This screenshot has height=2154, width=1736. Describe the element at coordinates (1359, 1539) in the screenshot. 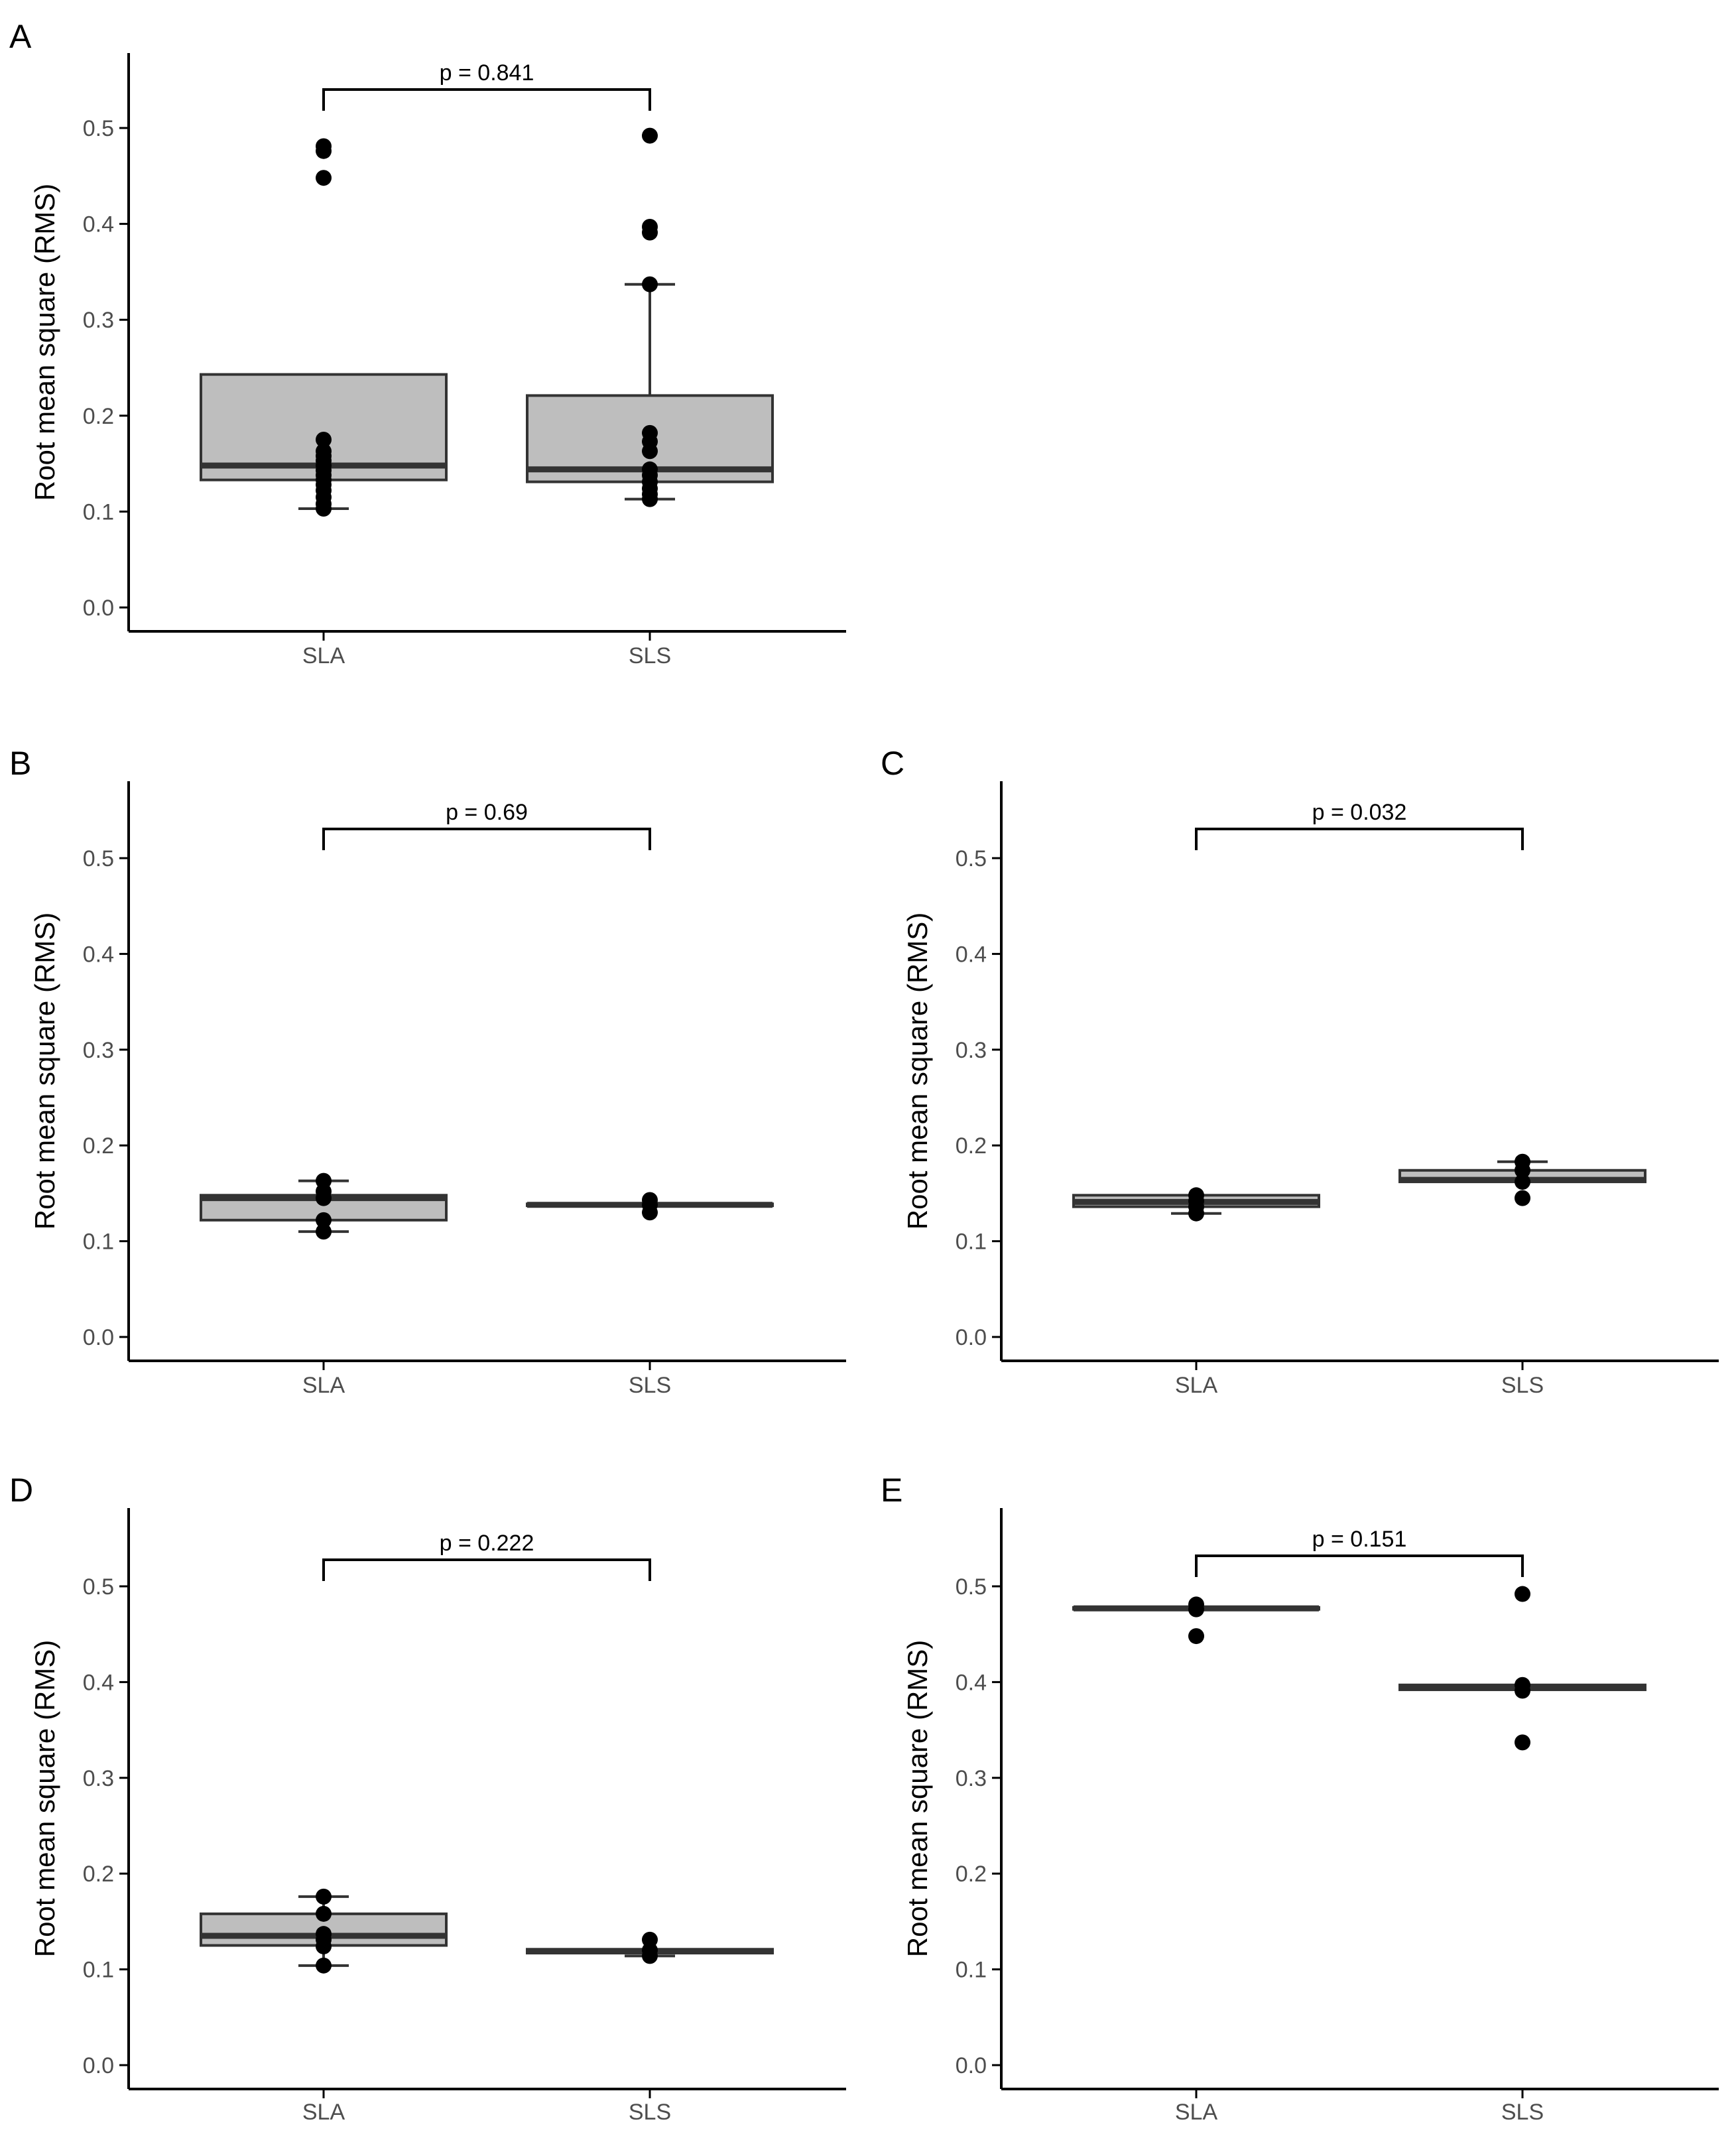

I see `p-value-label: p = 0.151` at that location.